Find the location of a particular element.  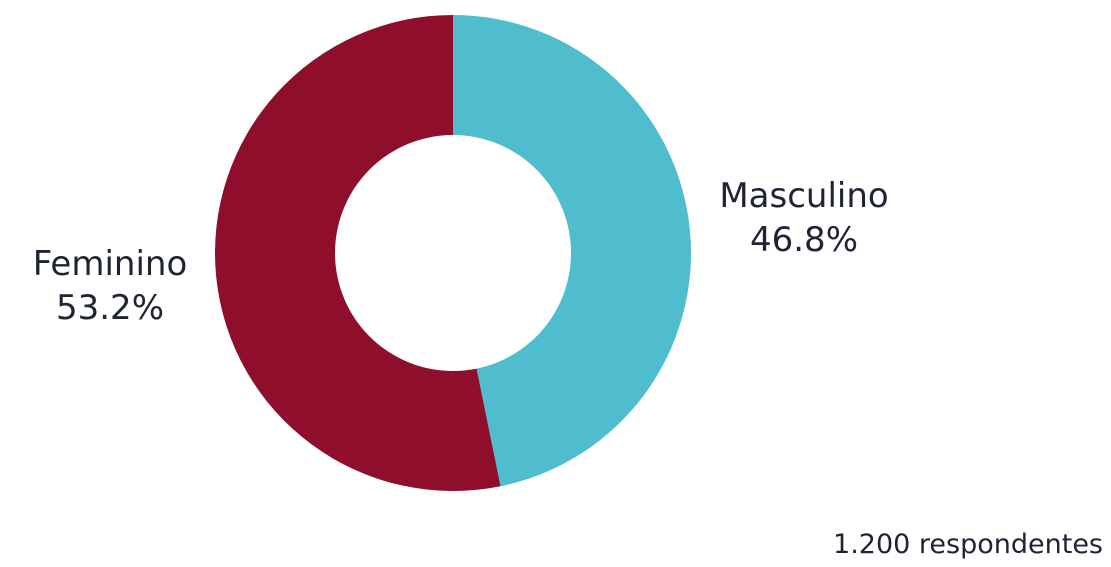

slice-percent-feminino: 53.2% is located at coordinates (109, 308).